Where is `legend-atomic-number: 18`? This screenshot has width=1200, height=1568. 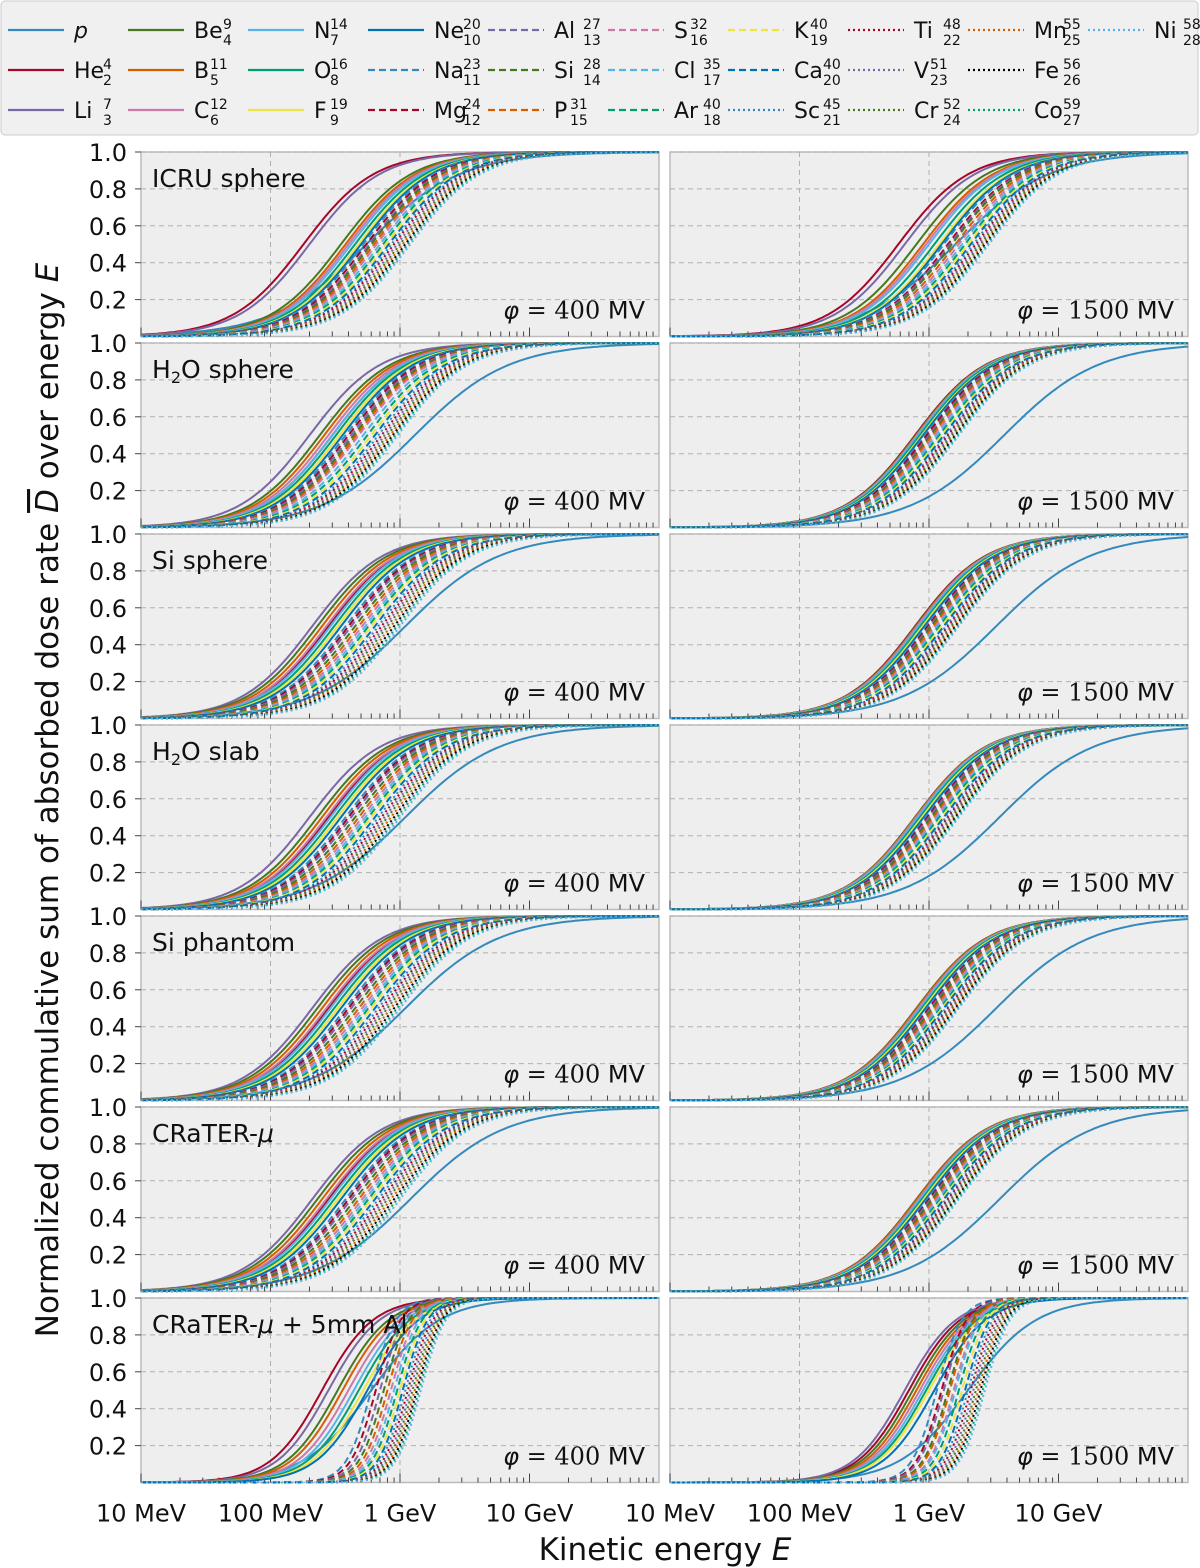
legend-atomic-number: 18 is located at coordinates (712, 121).